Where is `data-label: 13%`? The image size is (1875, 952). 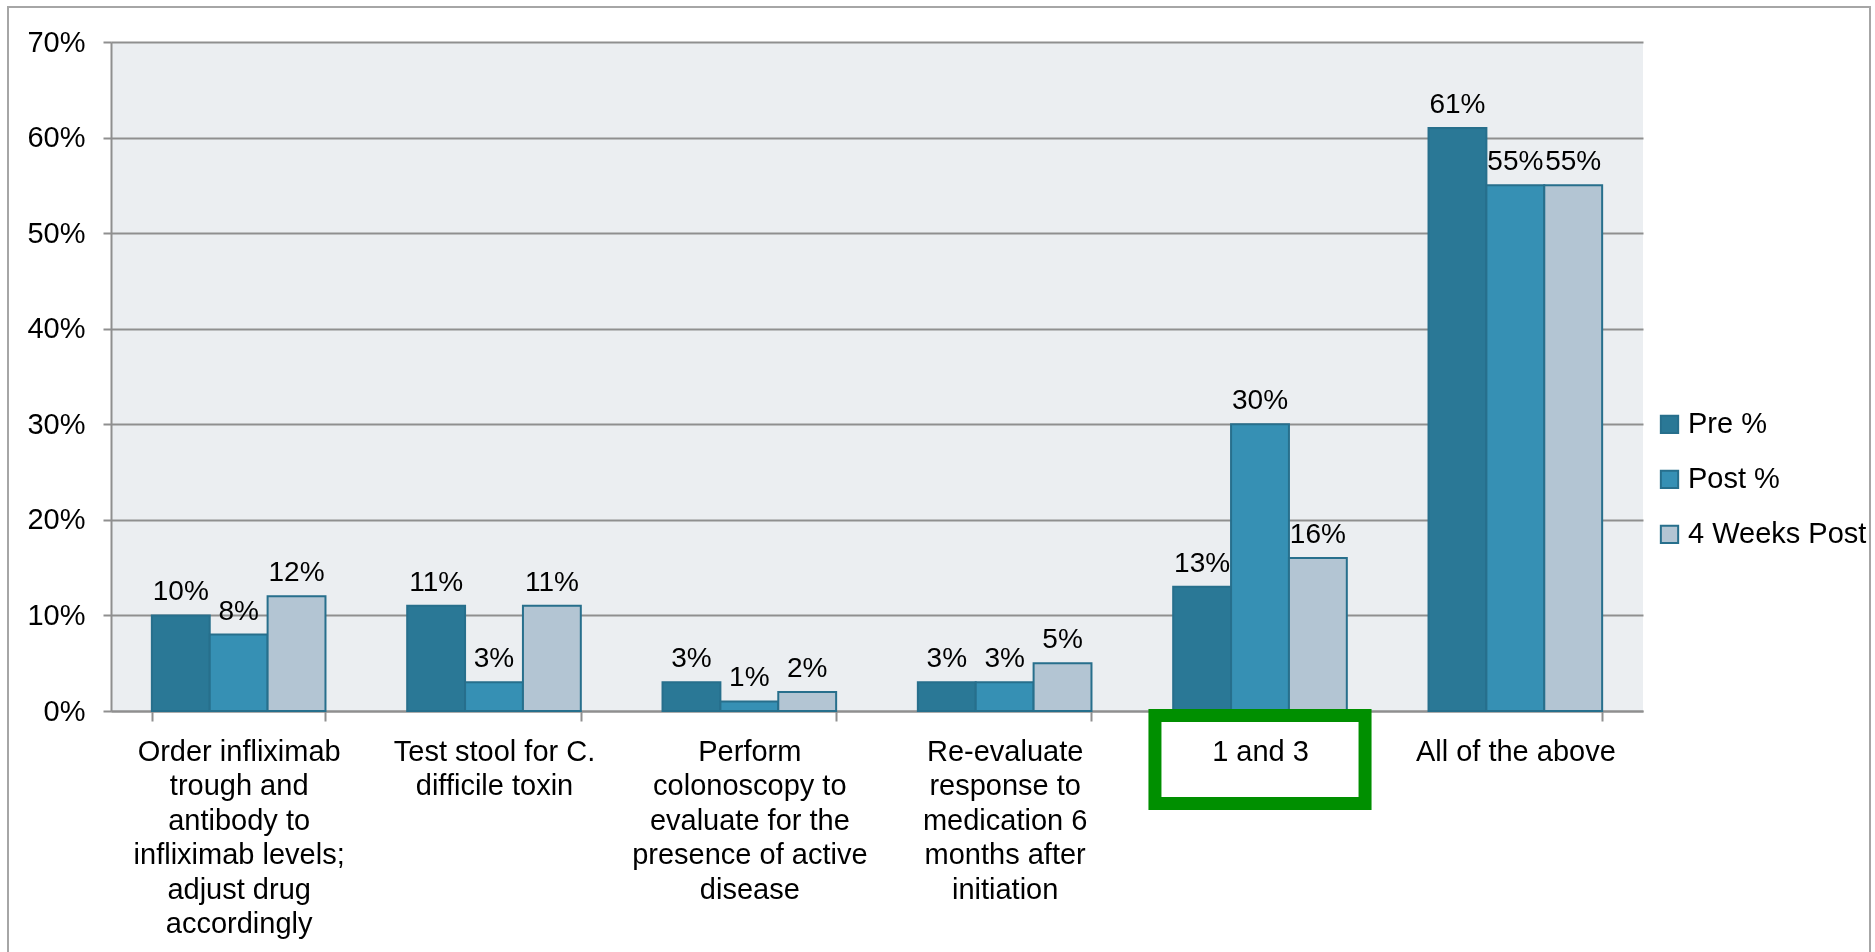
data-label: 13% is located at coordinates (1202, 562).